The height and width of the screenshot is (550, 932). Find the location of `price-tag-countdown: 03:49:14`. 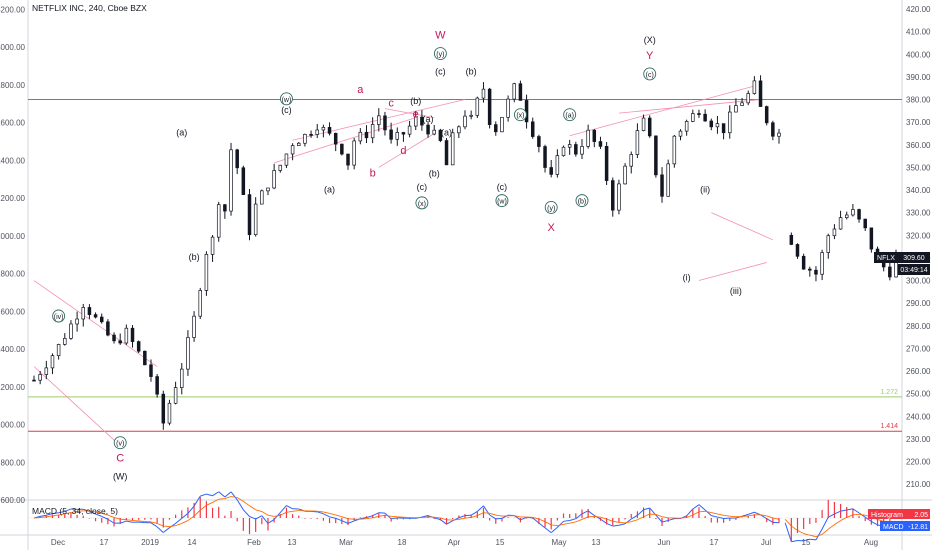

price-tag-countdown: 03:49:14 is located at coordinates (913, 270).